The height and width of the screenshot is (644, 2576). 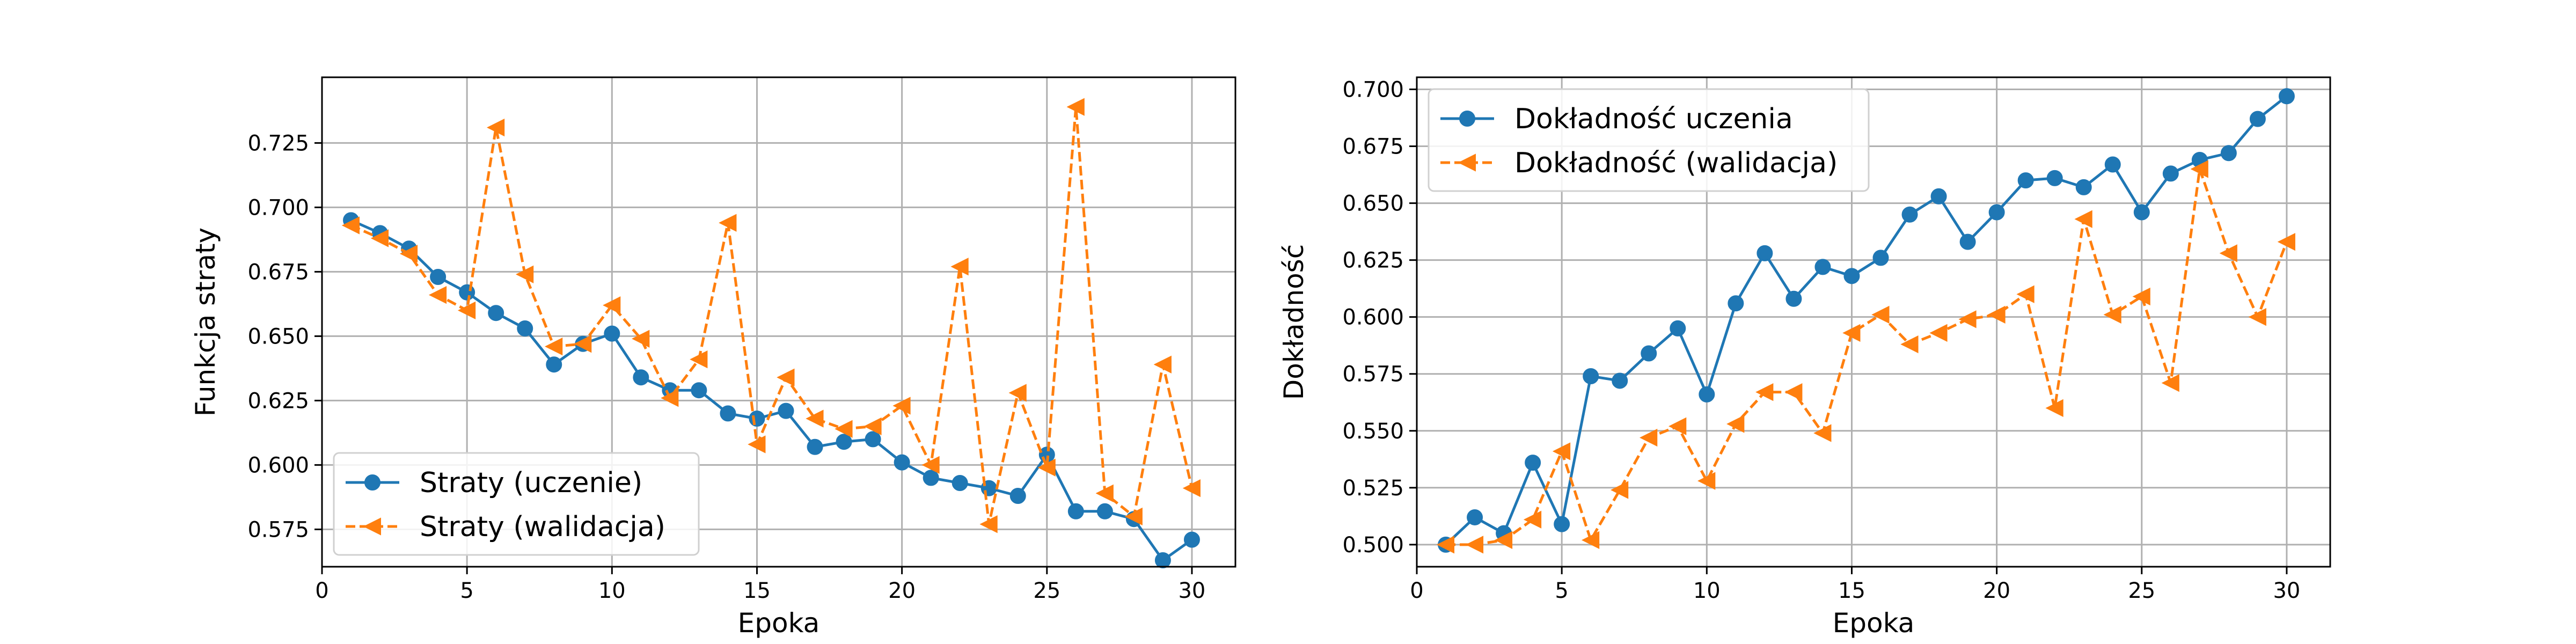 I want to click on y-tick-label: 0.700, so click(x=278, y=207).